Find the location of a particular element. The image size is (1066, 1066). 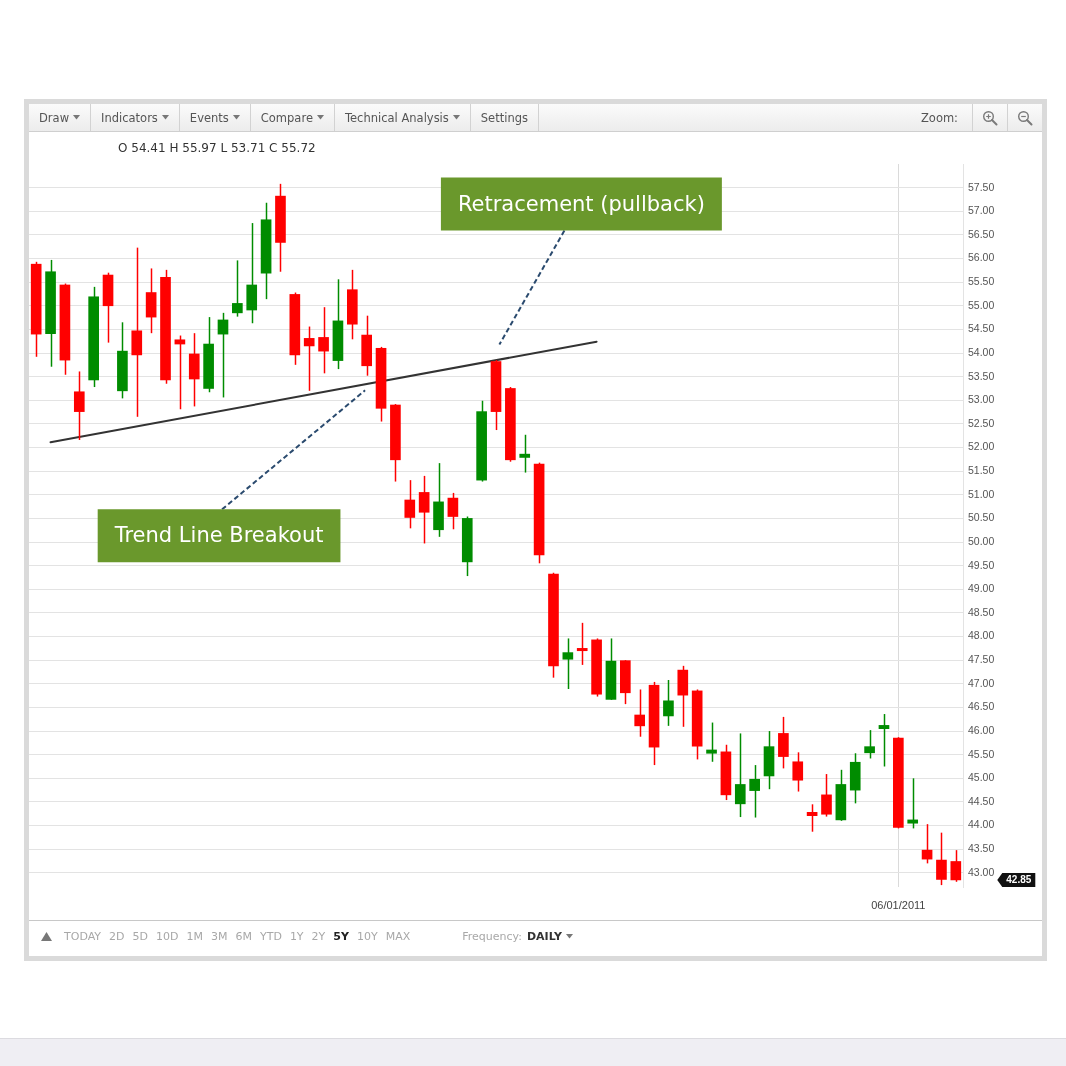

y-tick-label: 44.00 is located at coordinates (981, 824).